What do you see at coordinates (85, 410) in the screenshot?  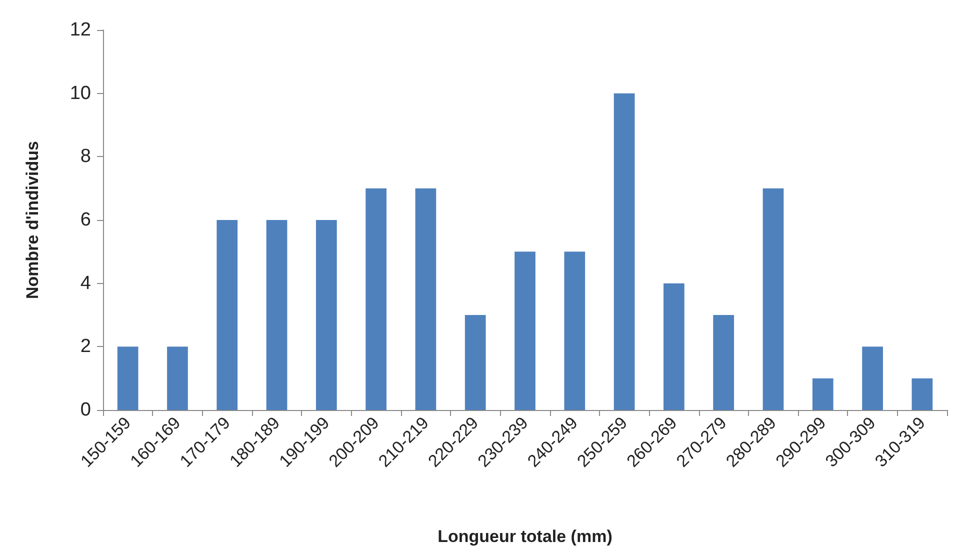 I see `y-tick-label: 0` at bounding box center [85, 410].